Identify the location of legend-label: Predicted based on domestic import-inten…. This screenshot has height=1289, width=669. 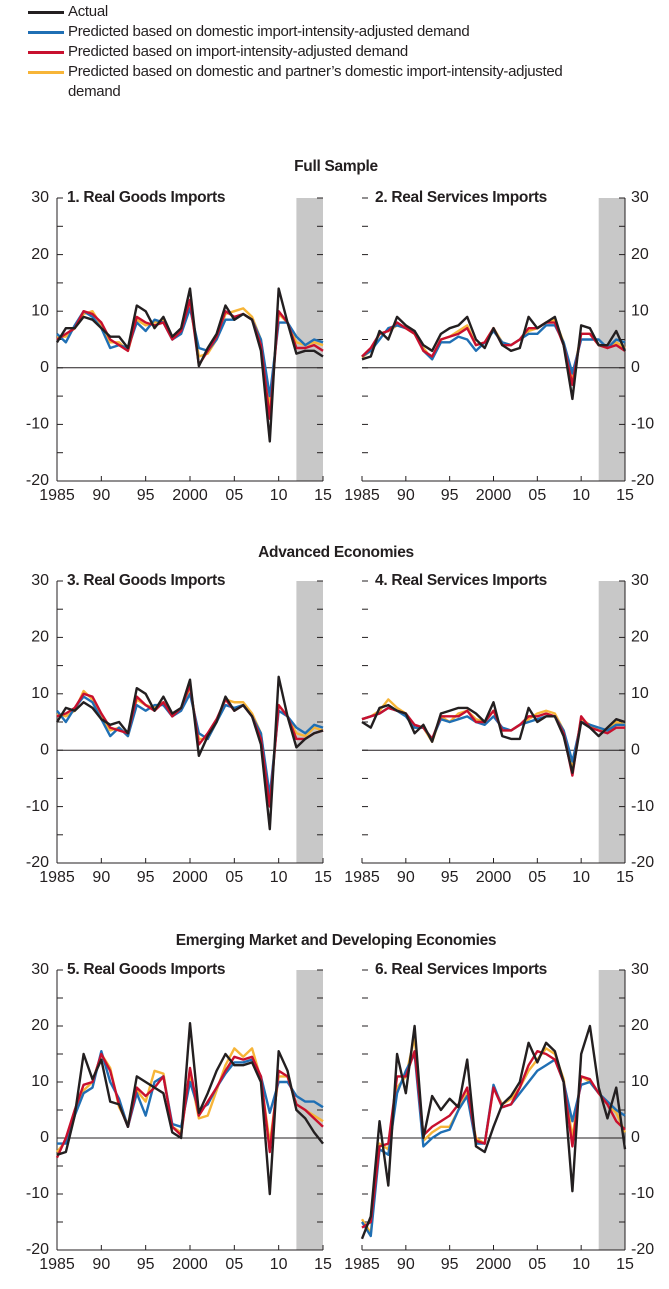
(269, 31).